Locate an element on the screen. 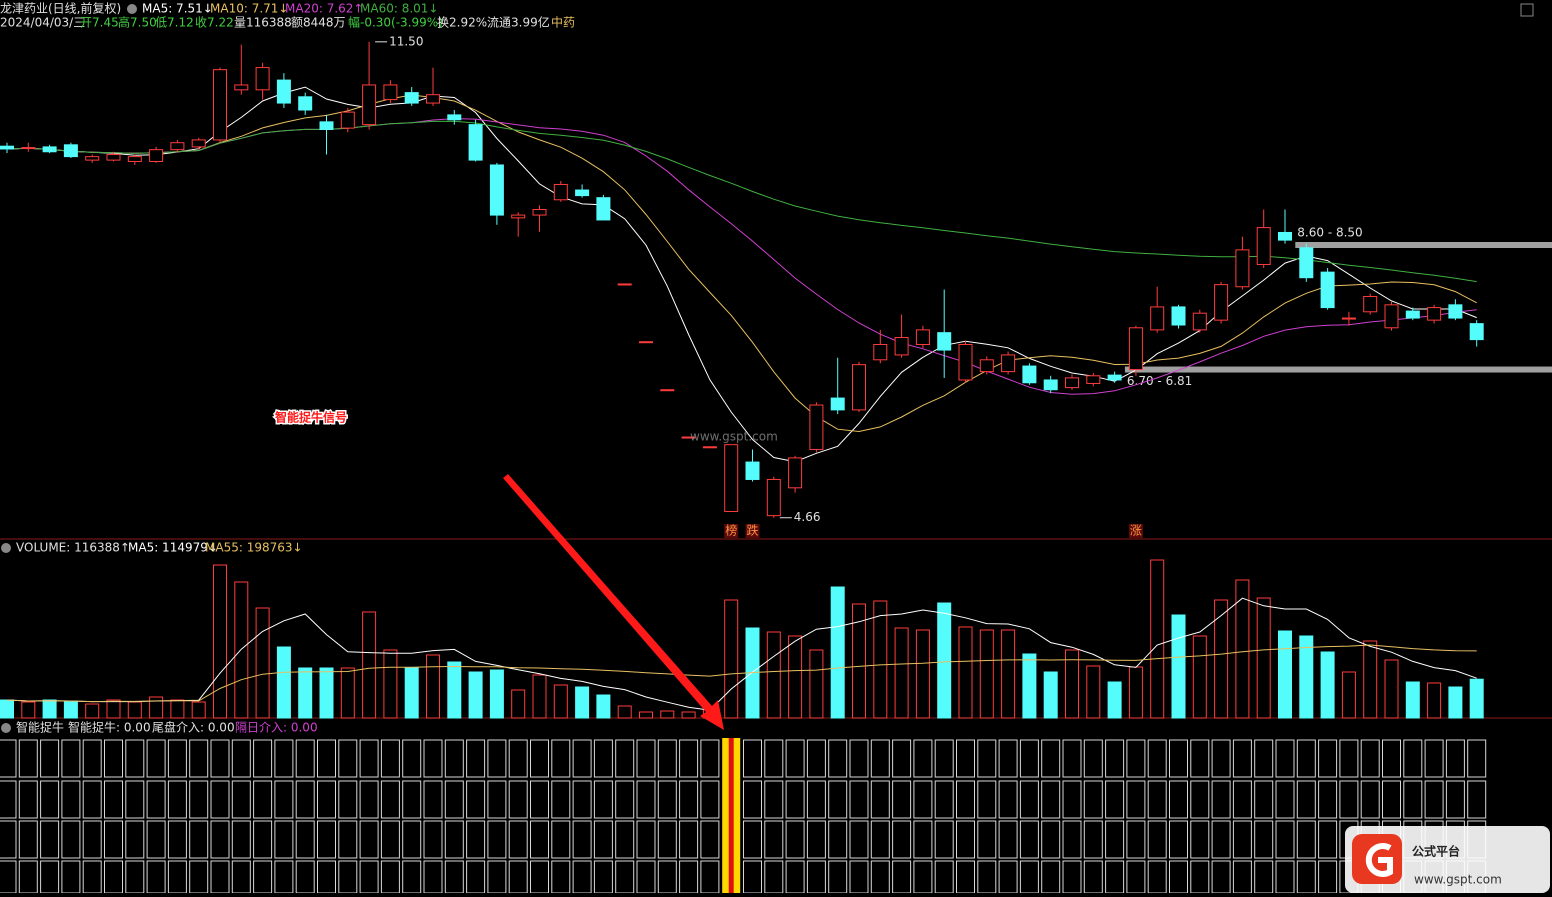  marker-box is located at coordinates (1135, 531).